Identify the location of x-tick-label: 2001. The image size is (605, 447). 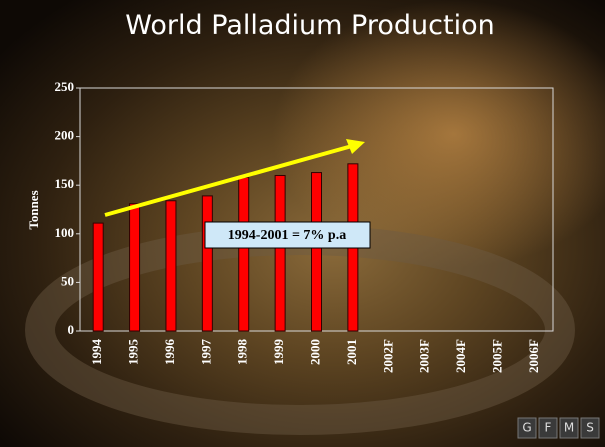
(351, 352).